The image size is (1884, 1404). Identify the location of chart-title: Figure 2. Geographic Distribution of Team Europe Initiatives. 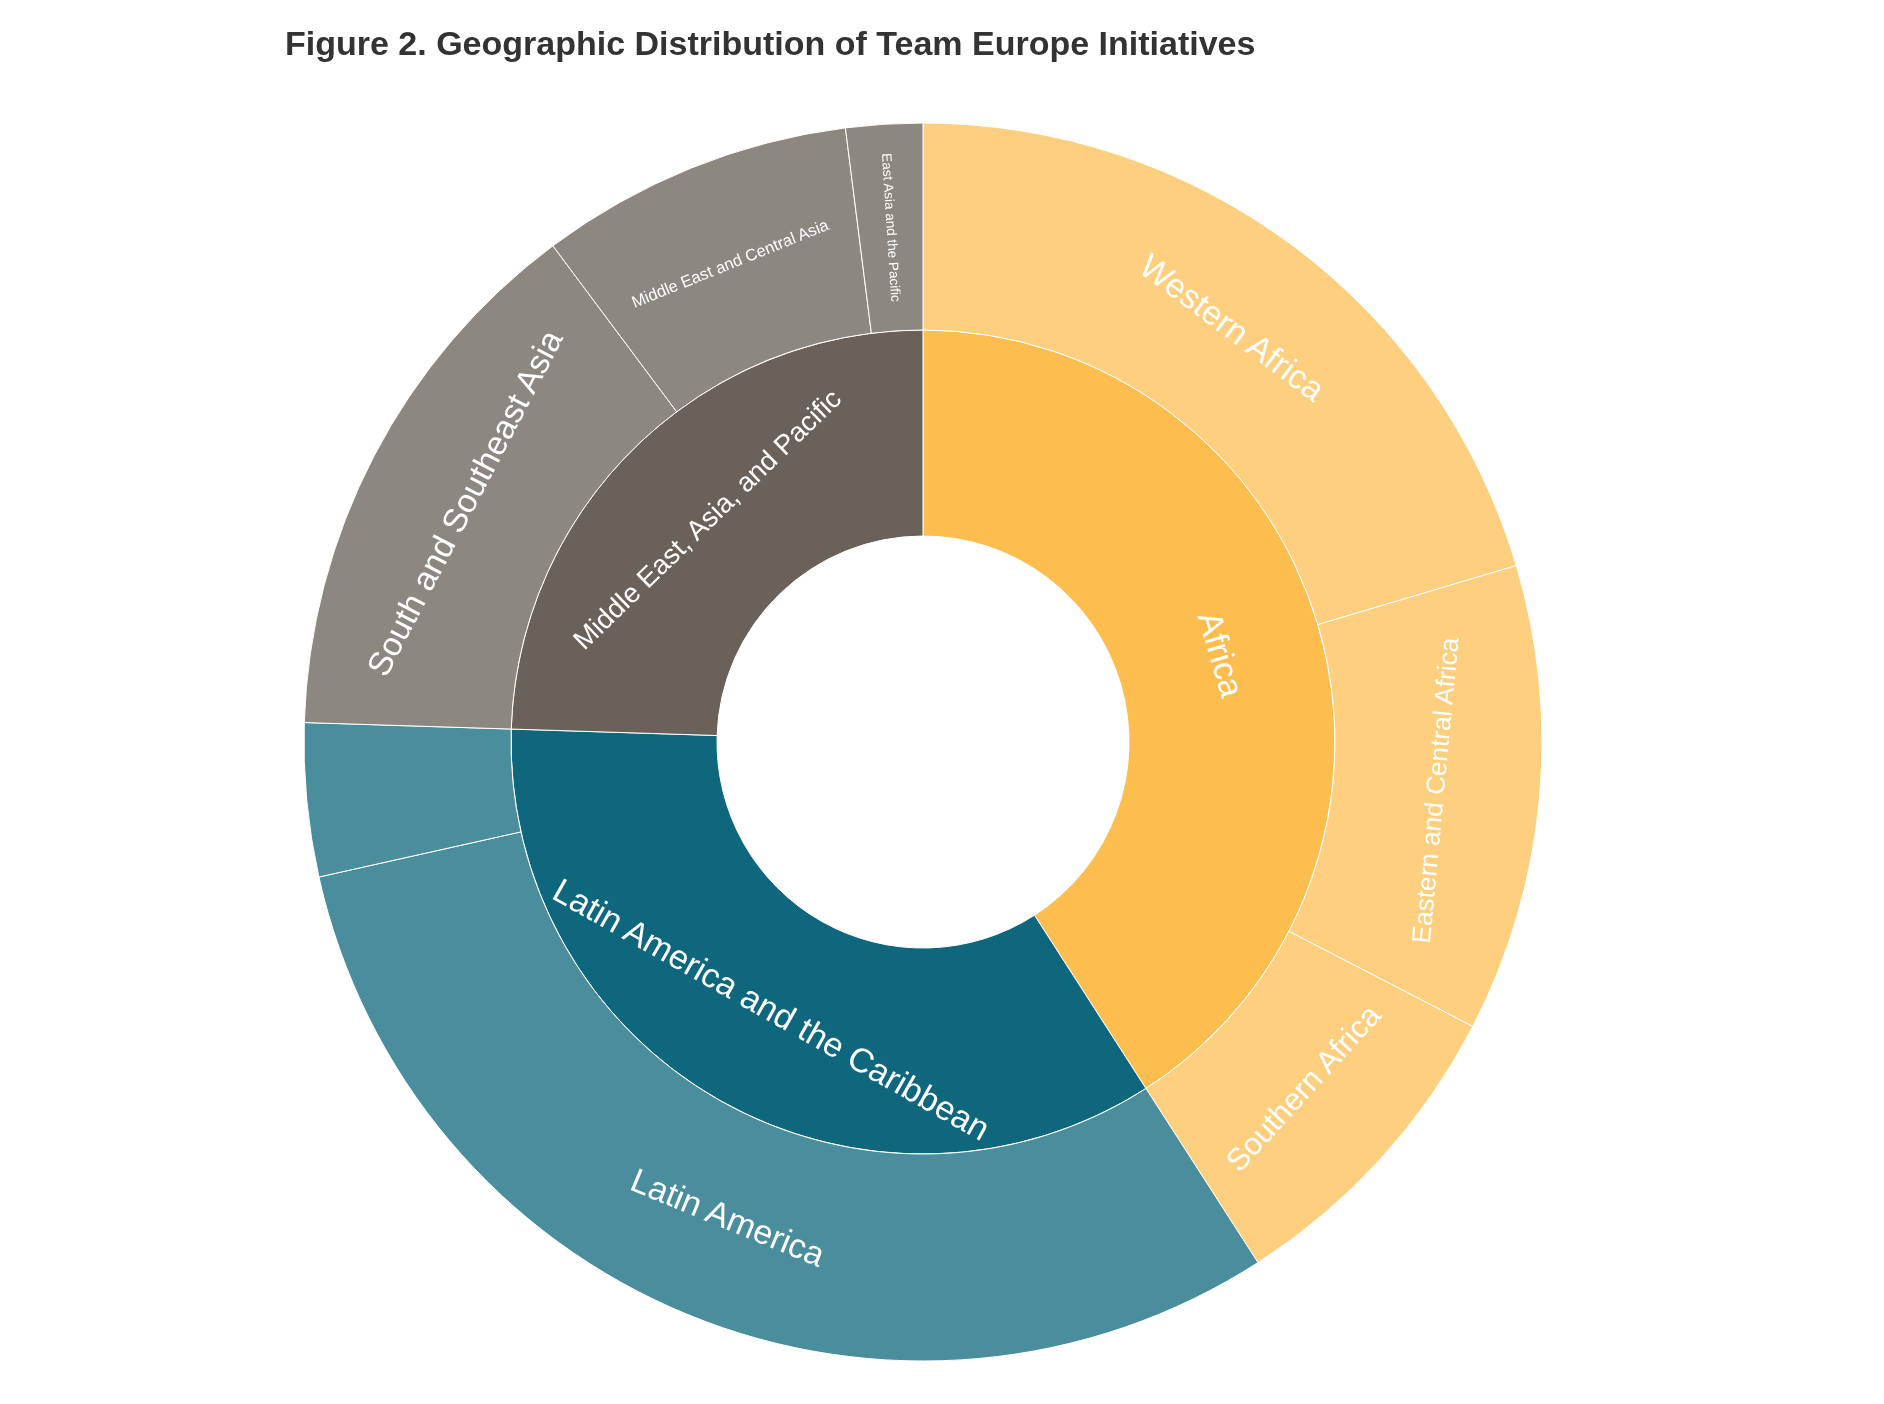
(770, 43).